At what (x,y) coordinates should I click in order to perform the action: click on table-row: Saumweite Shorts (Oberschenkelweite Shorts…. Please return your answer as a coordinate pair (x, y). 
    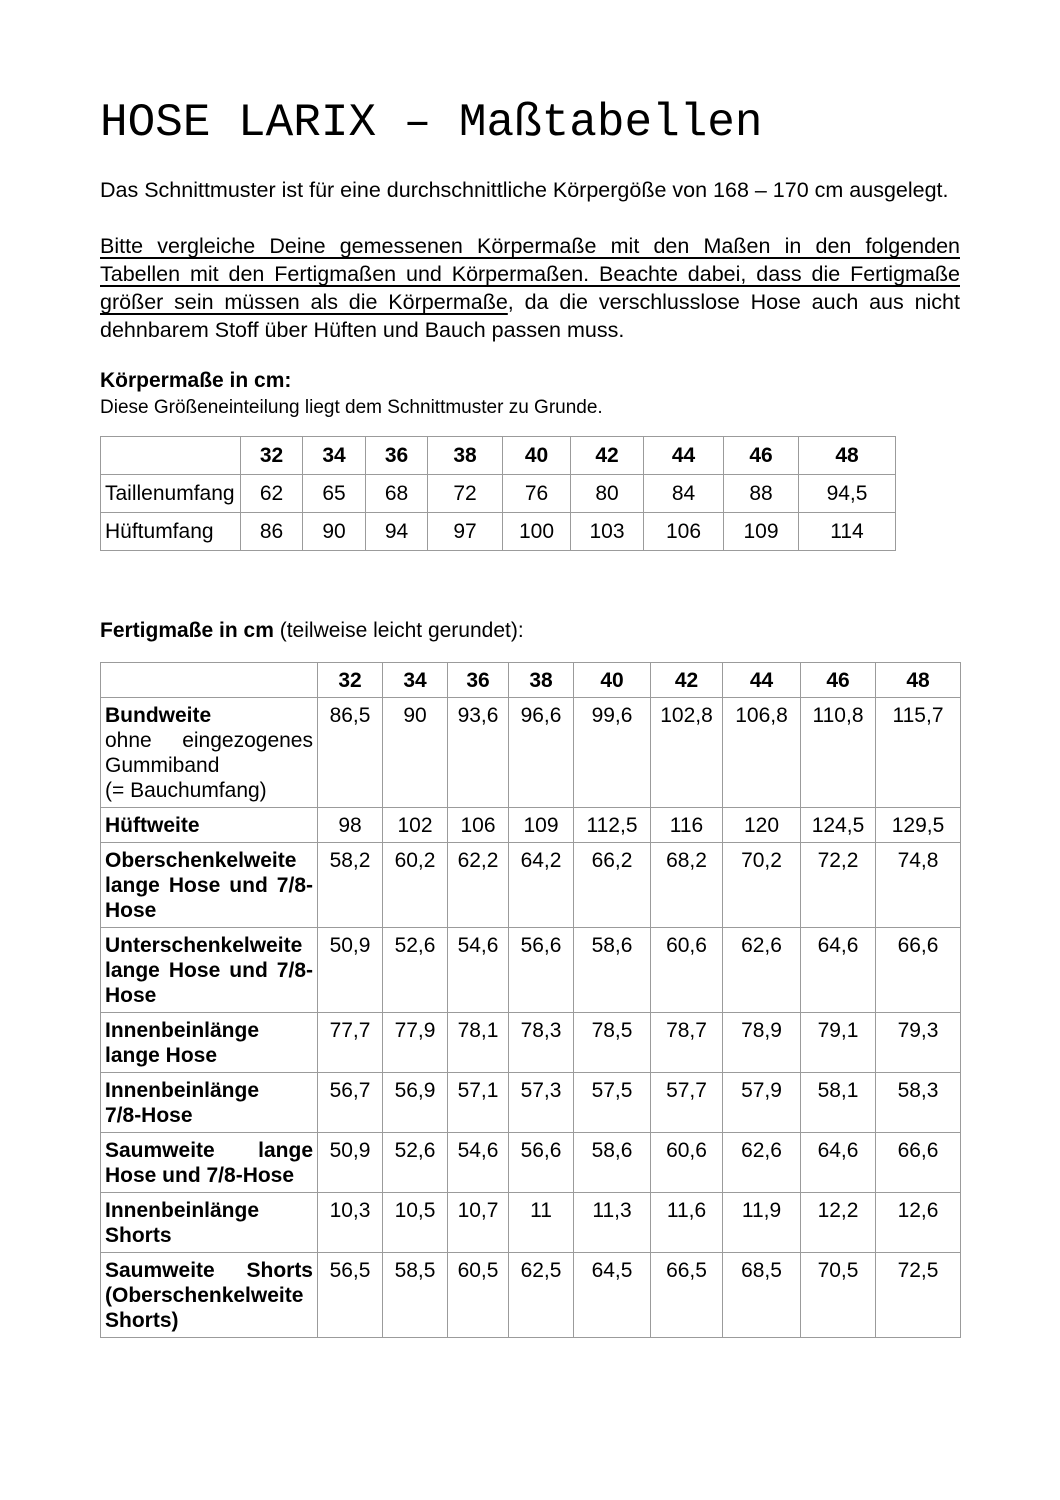
    Looking at the image, I should click on (530, 1295).